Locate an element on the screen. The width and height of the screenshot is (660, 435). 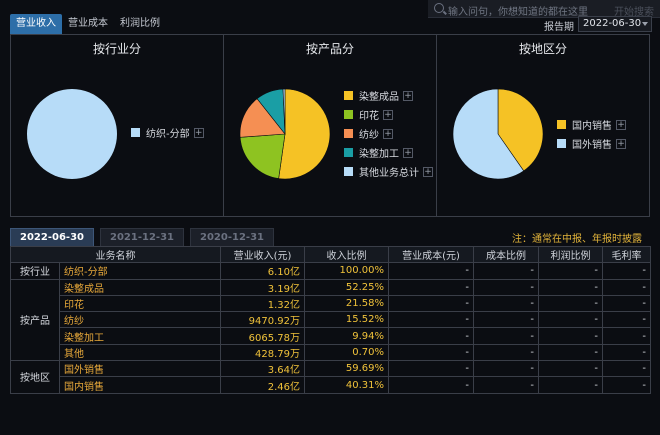
legend-label: 染整成品 is located at coordinates (379, 97).